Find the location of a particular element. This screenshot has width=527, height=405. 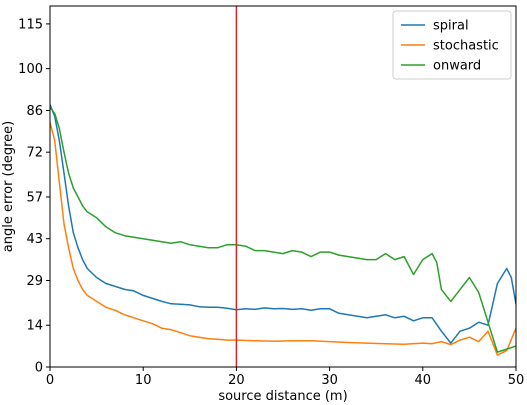

legend-box is located at coordinates (452, 45).